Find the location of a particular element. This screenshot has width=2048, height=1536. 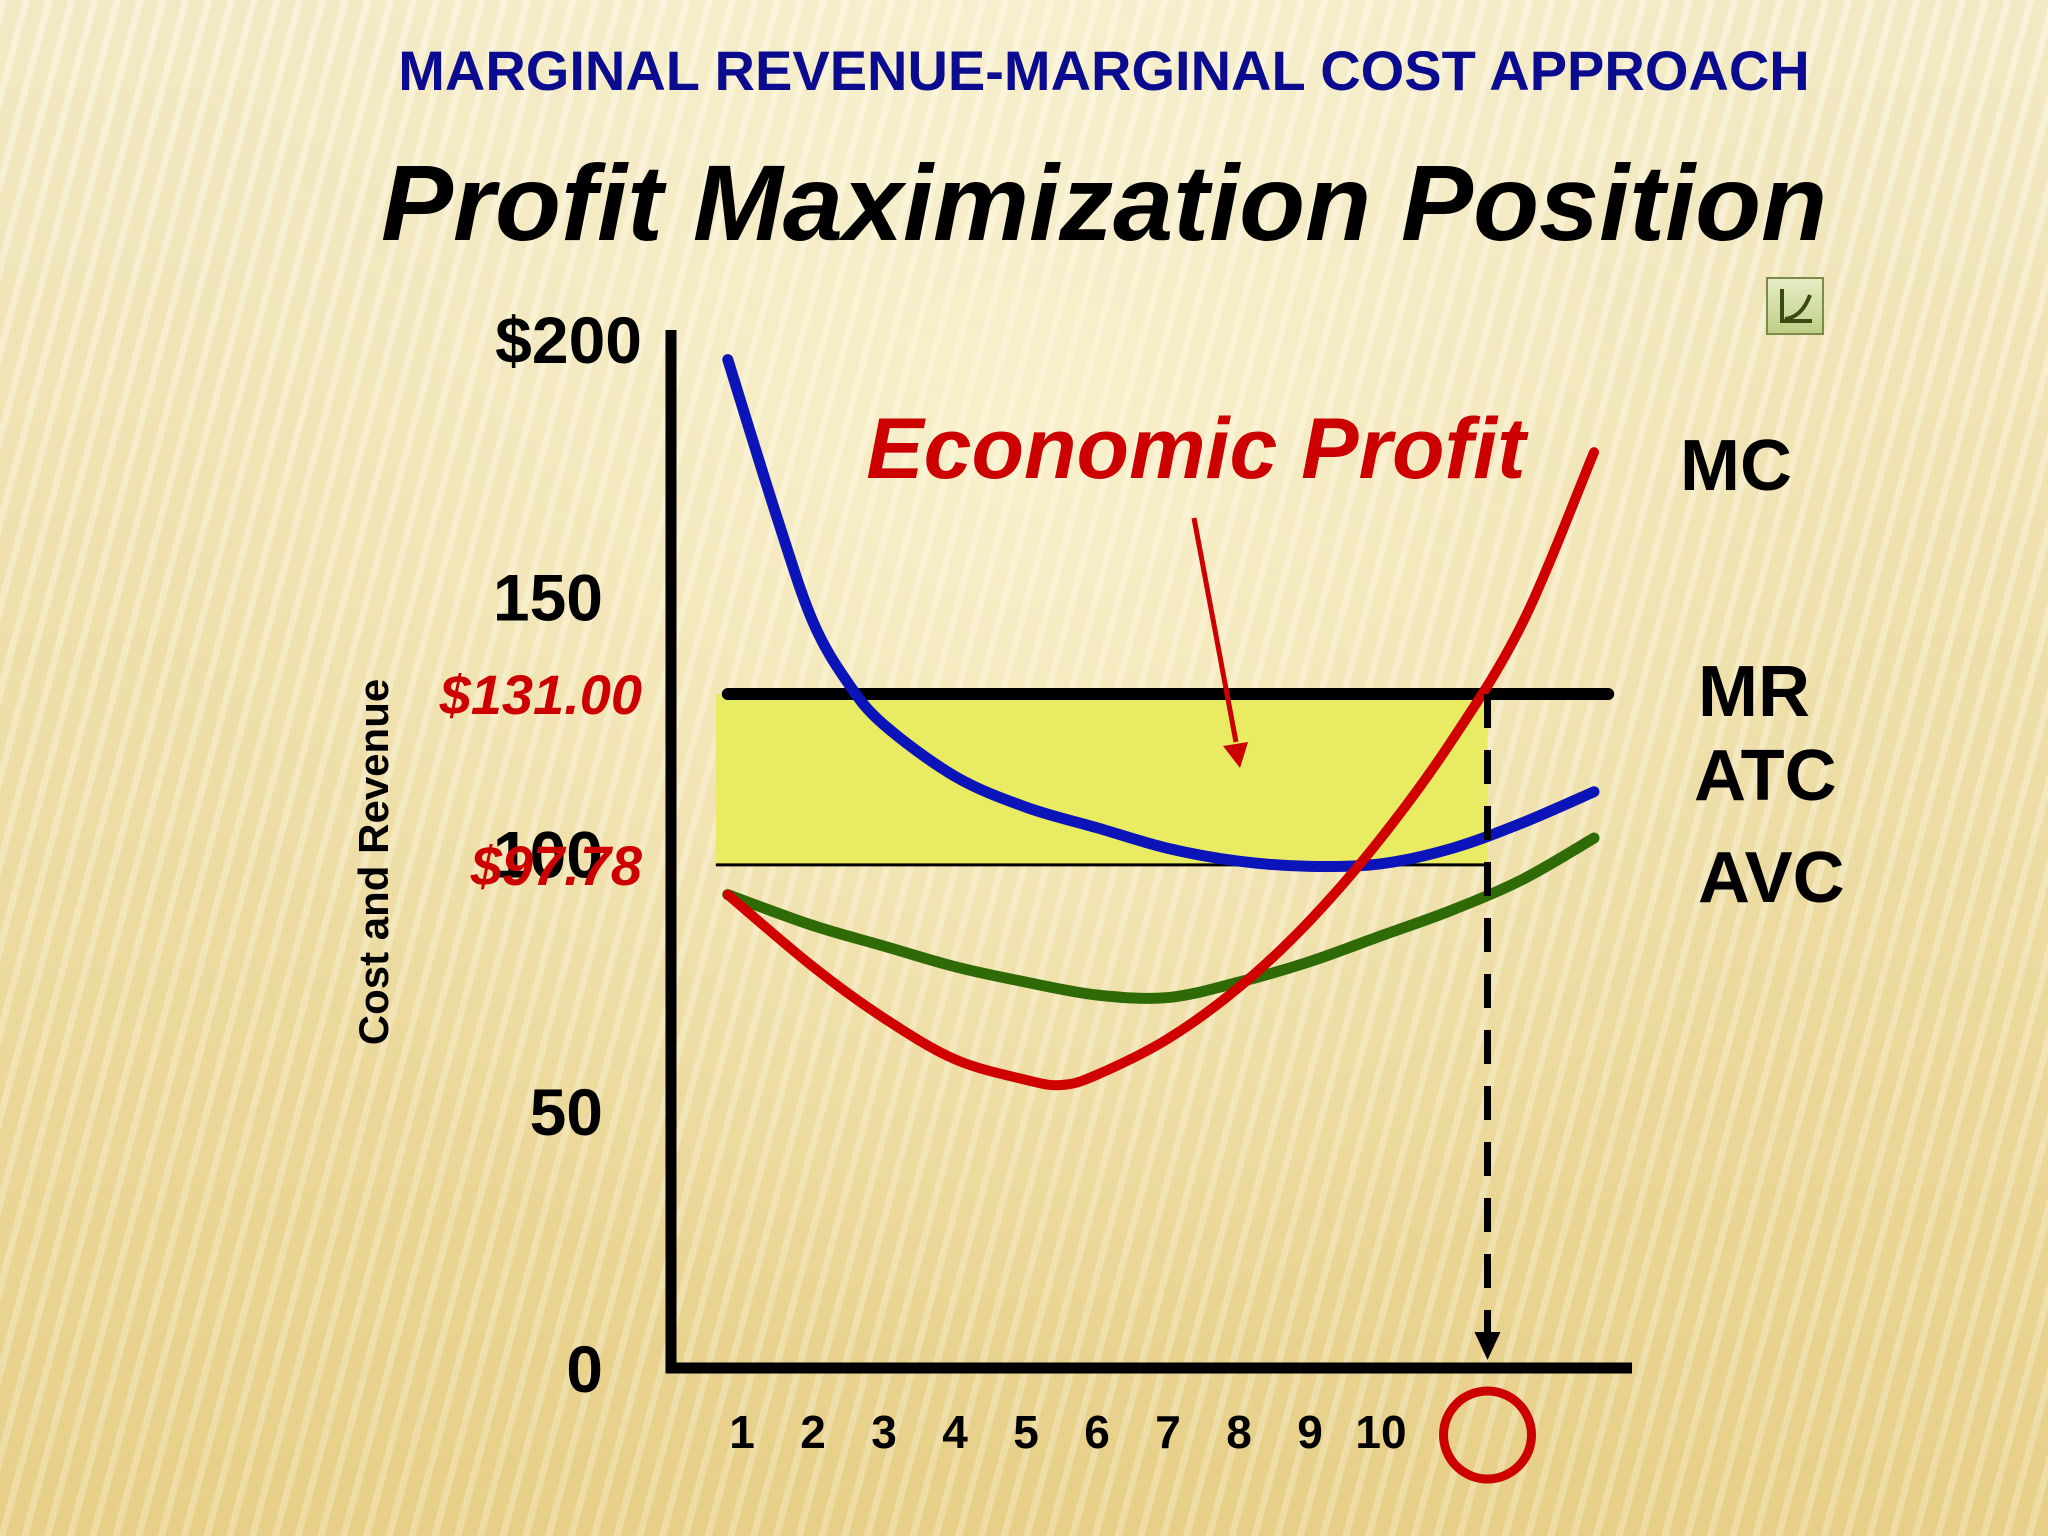

x-tick-label: 6 is located at coordinates (1097, 1432).